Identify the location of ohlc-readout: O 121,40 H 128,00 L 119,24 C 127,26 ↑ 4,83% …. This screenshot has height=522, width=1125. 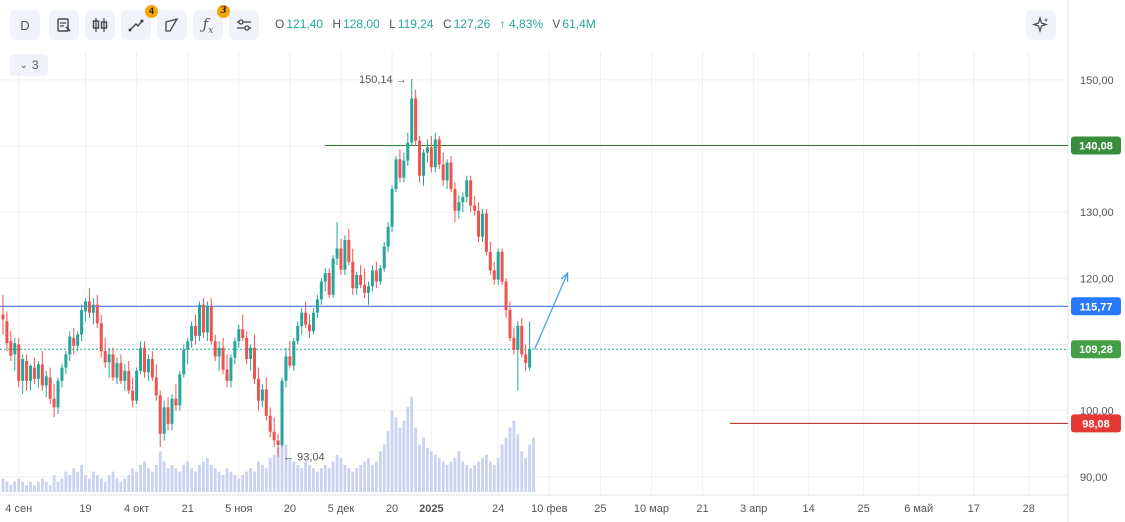
(438, 24).